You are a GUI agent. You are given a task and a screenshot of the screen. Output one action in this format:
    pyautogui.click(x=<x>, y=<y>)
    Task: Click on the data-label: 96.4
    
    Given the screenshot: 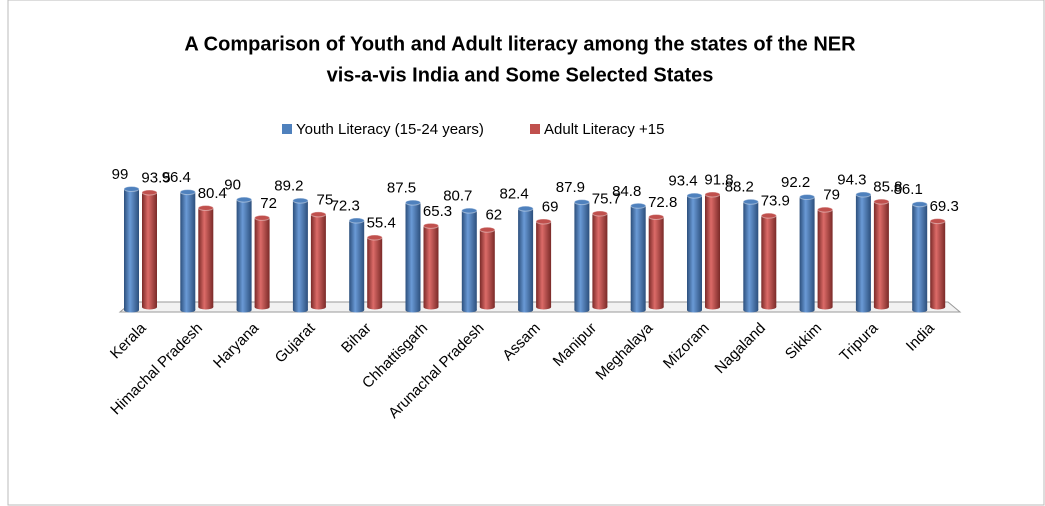 What is the action you would take?
    pyautogui.click(x=176, y=177)
    